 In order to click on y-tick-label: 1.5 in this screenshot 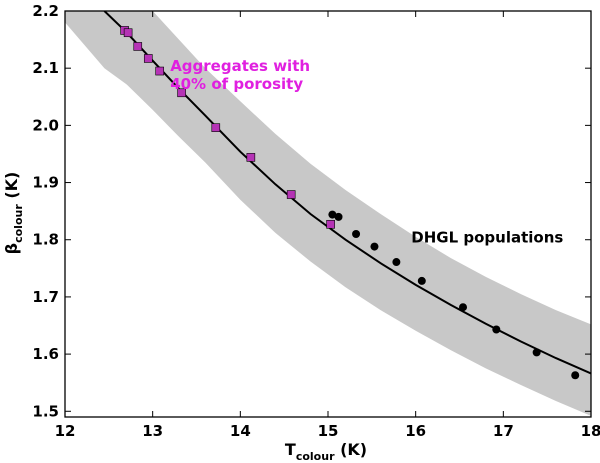, I will do `click(45, 411)`.